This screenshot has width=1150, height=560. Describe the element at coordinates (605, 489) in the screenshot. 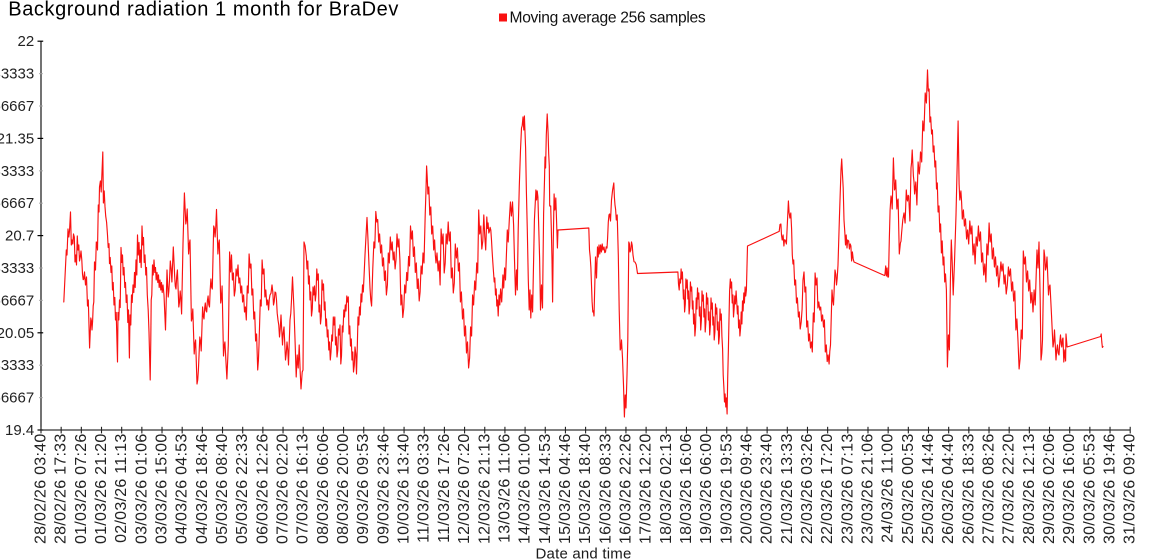

I see `svg-text: 16/03/26 08:33` at that location.